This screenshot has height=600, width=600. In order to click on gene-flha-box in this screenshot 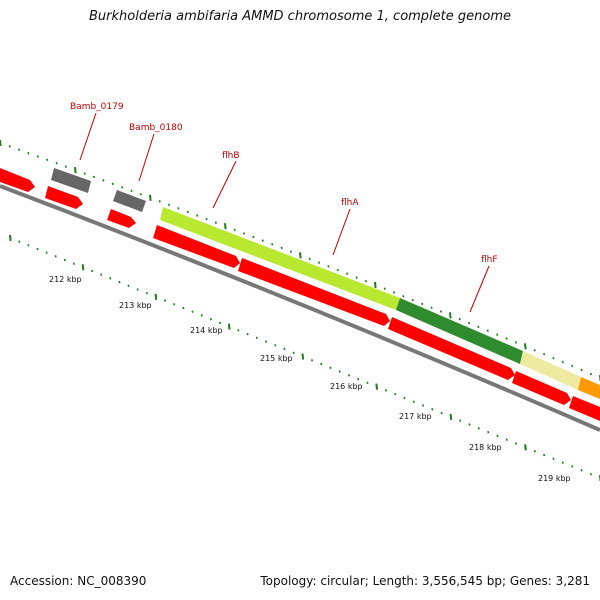, I will do `click(459, 331)`.